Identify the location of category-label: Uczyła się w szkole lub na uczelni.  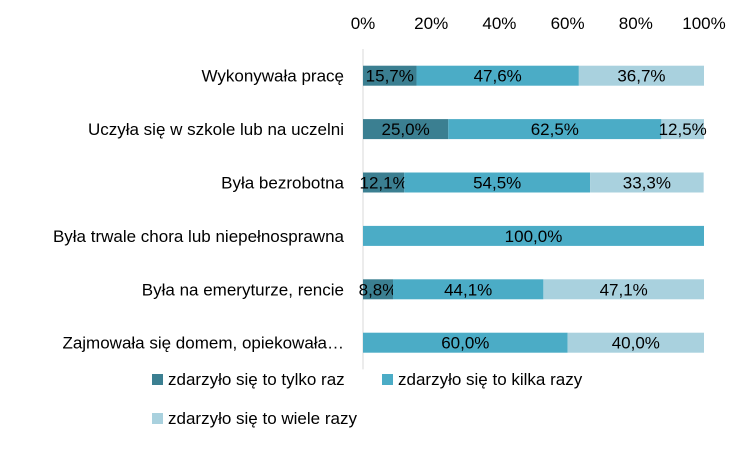
(216, 129).